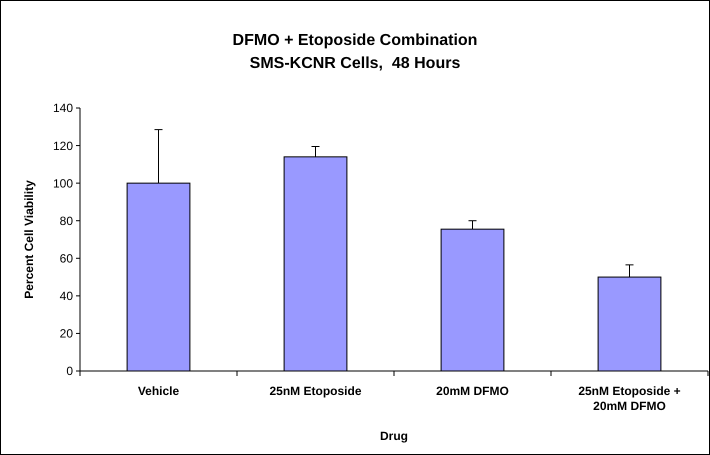 The image size is (710, 455). Describe the element at coordinates (629, 398) in the screenshot. I see `x-tick-label: 25nM Etoposide + 20mM DFMO` at that location.